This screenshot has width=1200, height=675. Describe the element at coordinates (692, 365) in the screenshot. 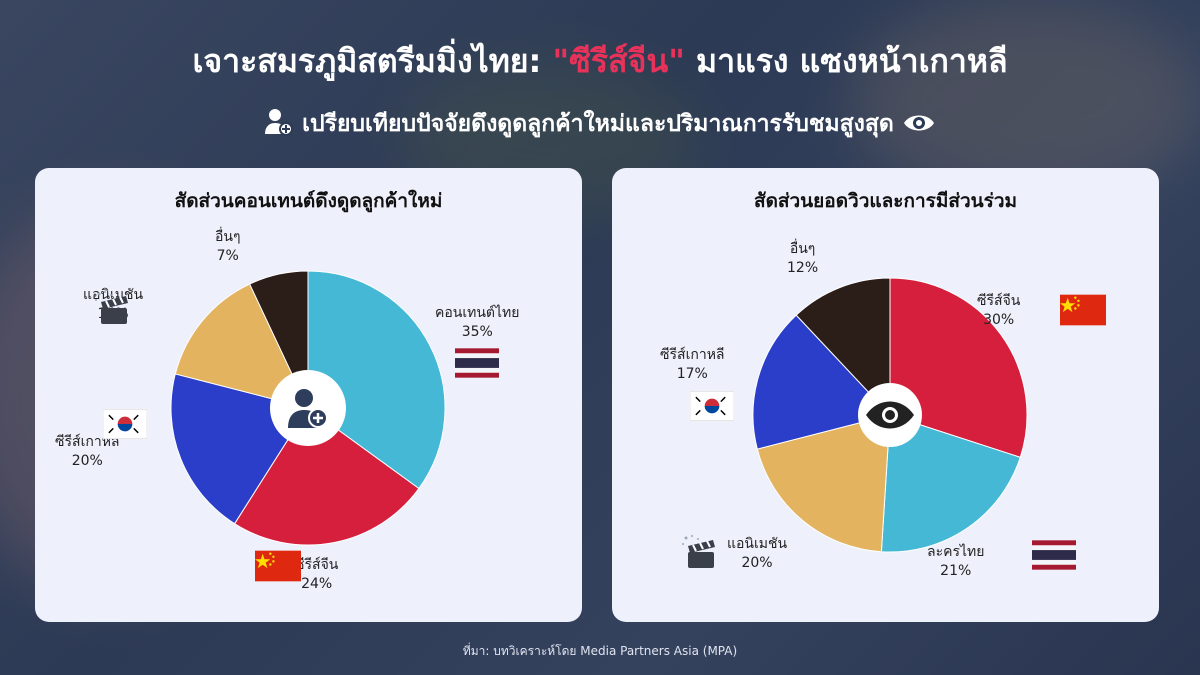

I see `slice-label: ซีรีส์เกาหลี 17%` at that location.